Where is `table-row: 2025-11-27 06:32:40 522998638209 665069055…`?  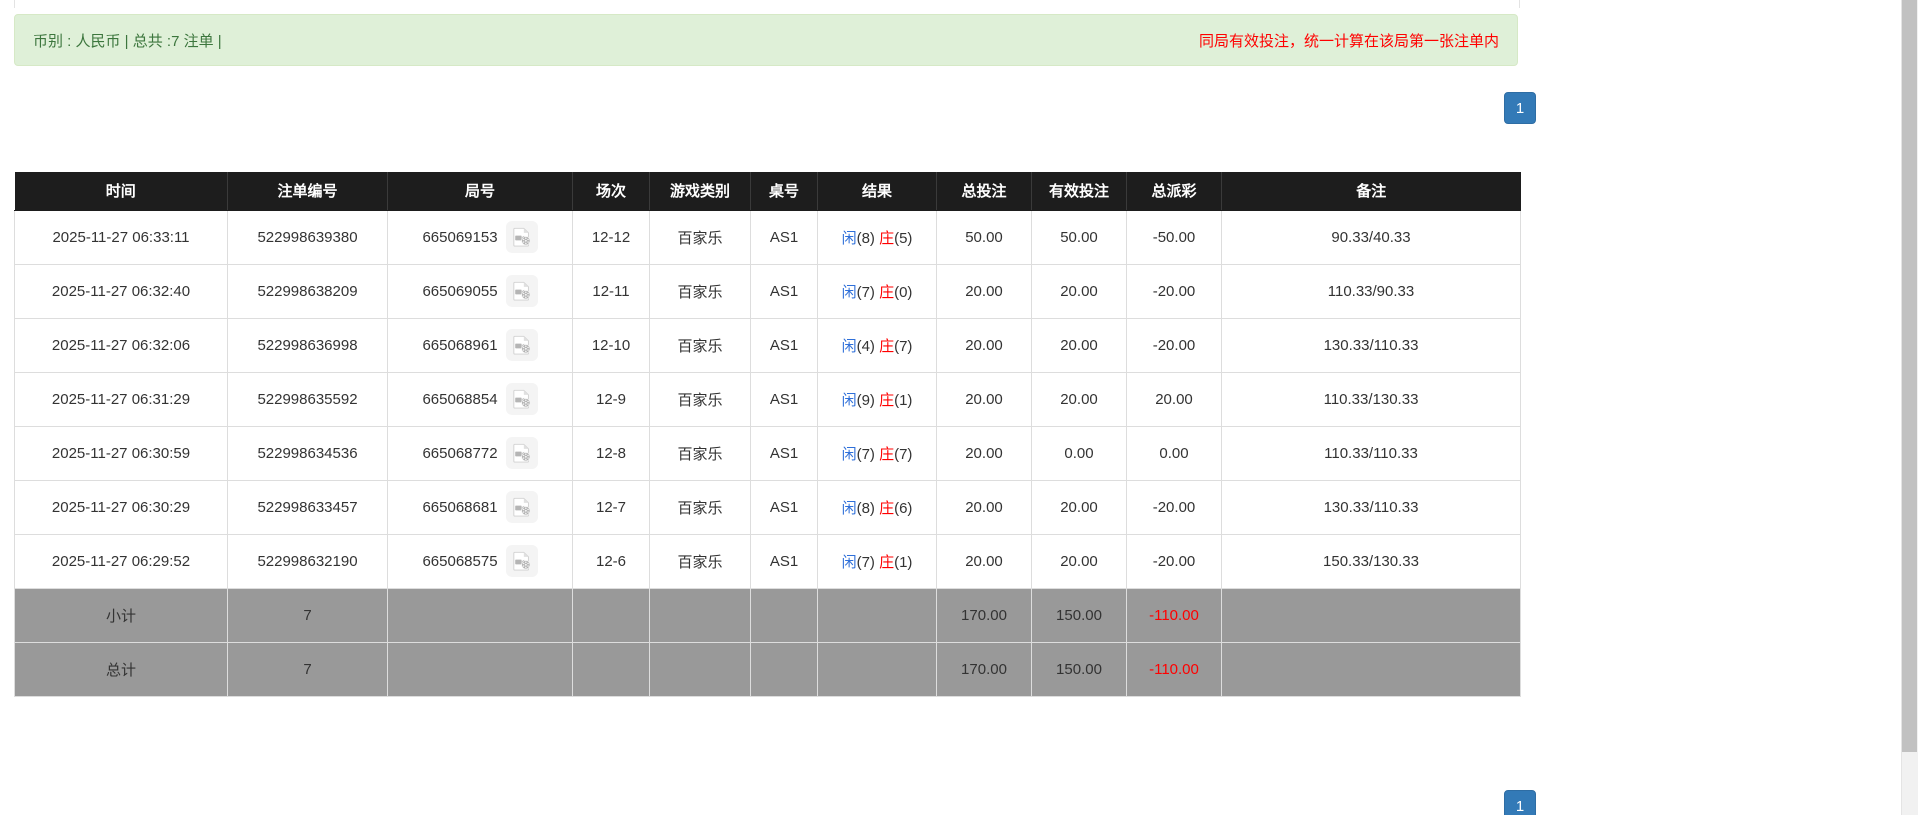 table-row: 2025-11-27 06:32:40 522998638209 665069055… is located at coordinates (767, 291).